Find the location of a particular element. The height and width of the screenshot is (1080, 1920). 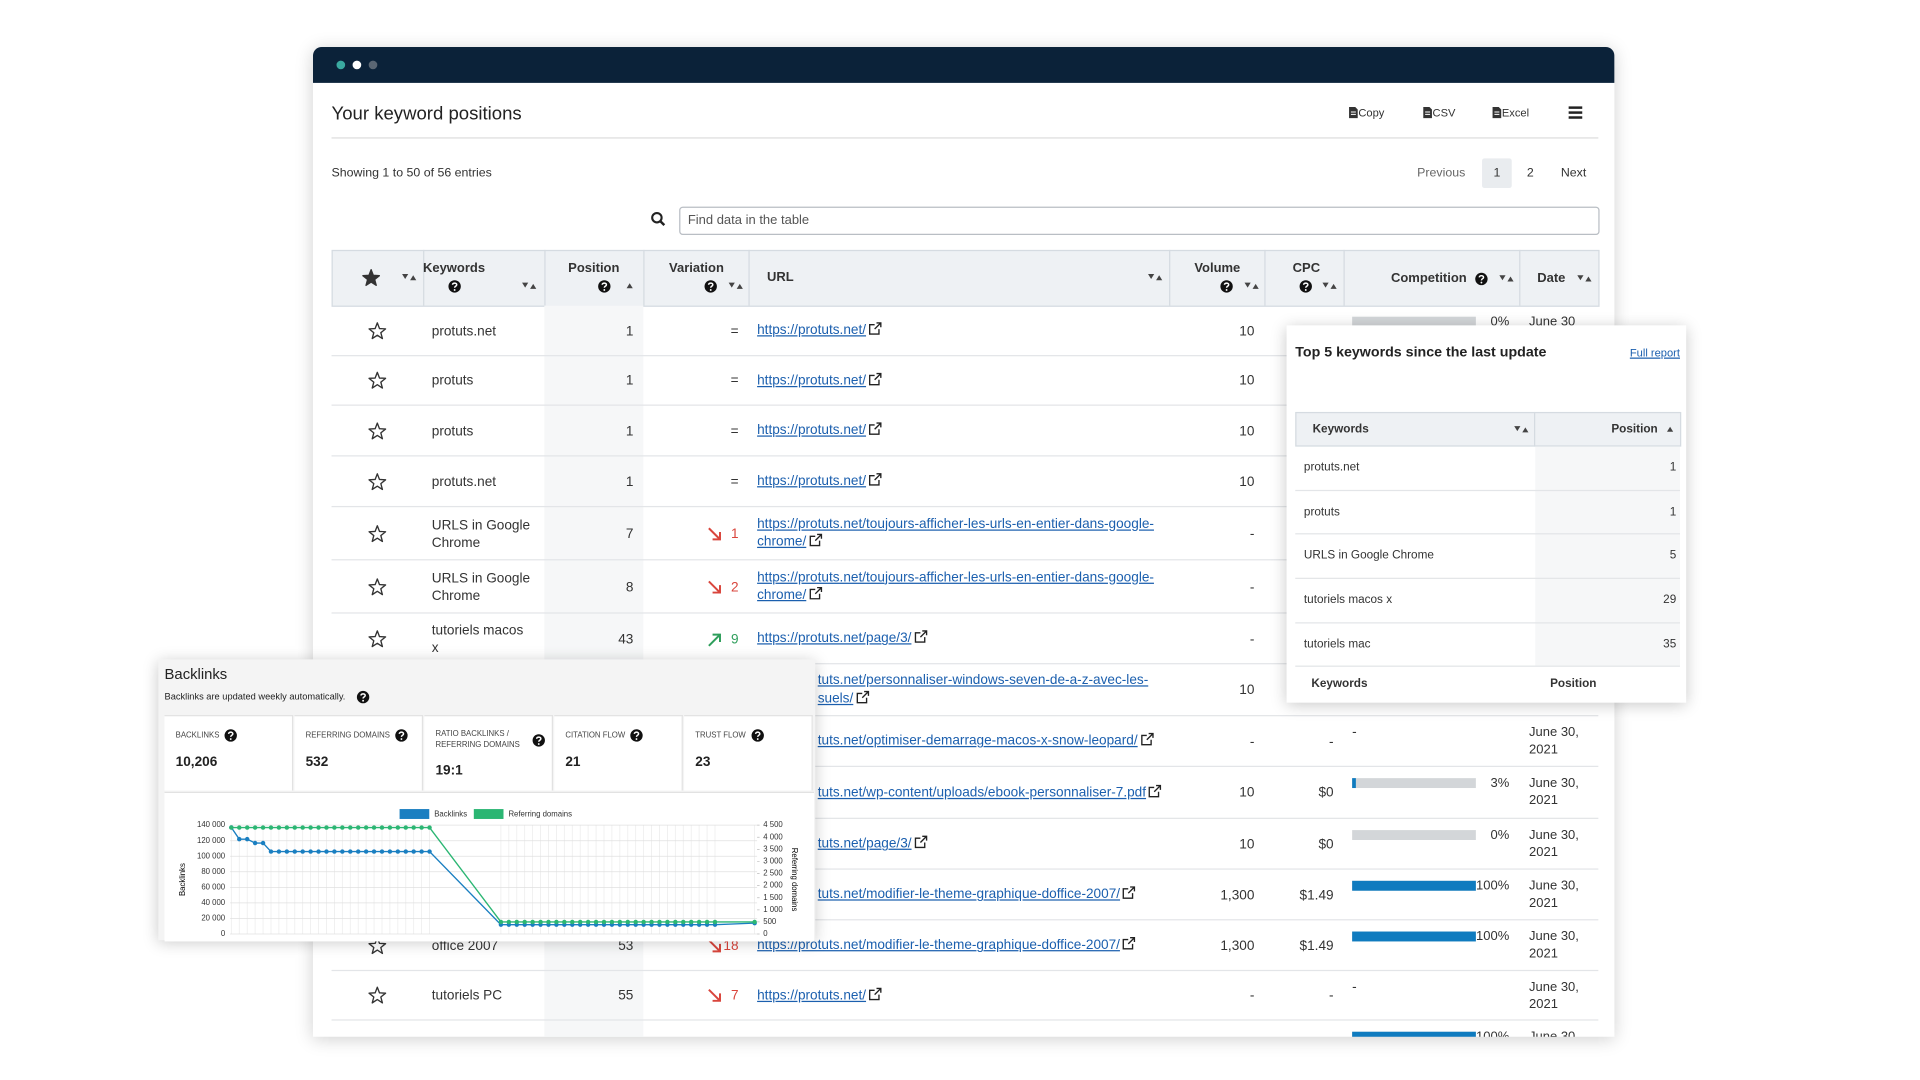

url-link: https://protuts.net/page/3/ is located at coordinates (834, 639).